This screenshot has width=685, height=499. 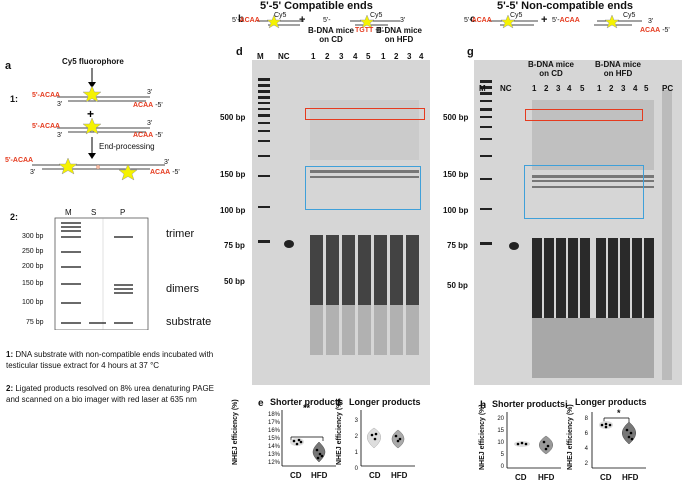 What do you see at coordinates (33, 251) in the screenshot?
I see `ladder-250: 250 bp` at bounding box center [33, 251].